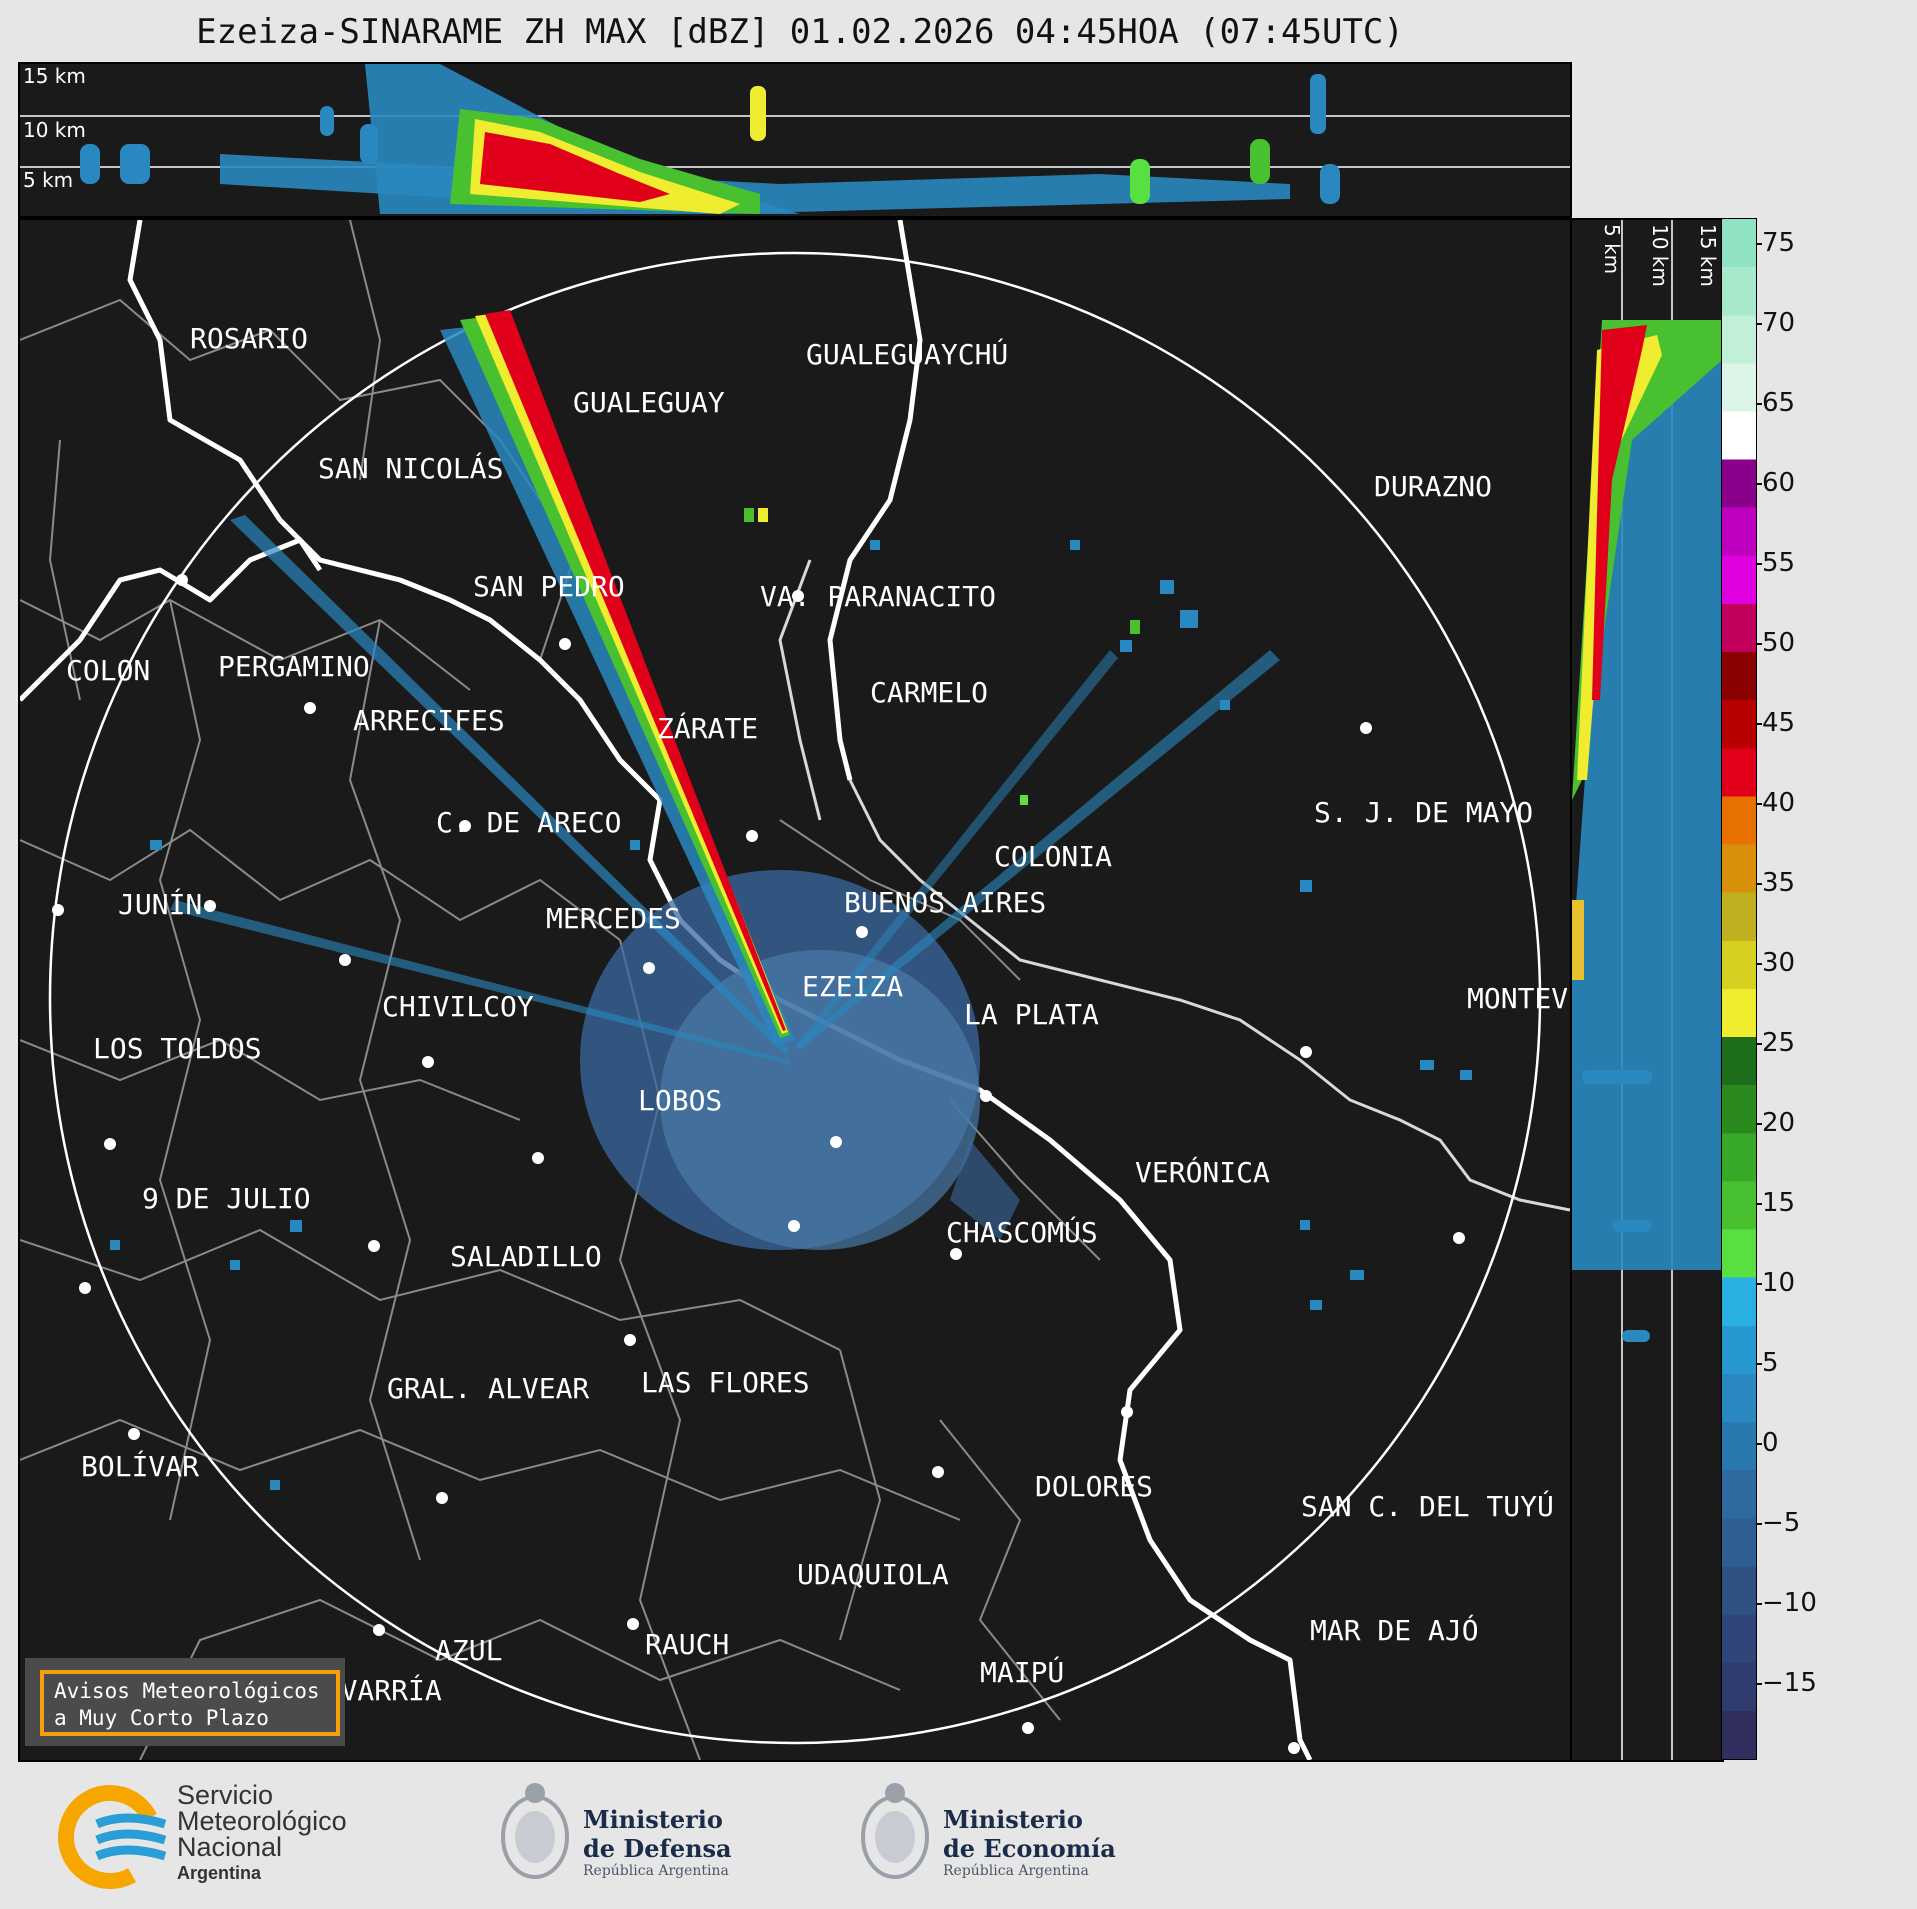 This screenshot has height=1909, width=1917. Describe the element at coordinates (878, 596) in the screenshot. I see `city-label-va-paranacito: VA. PARANACITO` at that location.